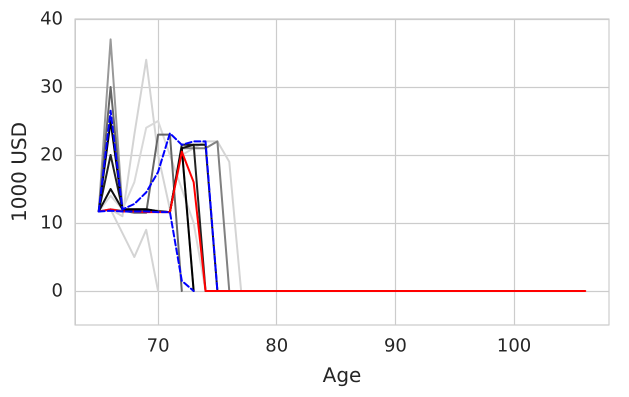 The width and height of the screenshot is (629, 397). What do you see at coordinates (342, 375) in the screenshot?
I see `x-axis-title: Age` at bounding box center [342, 375].